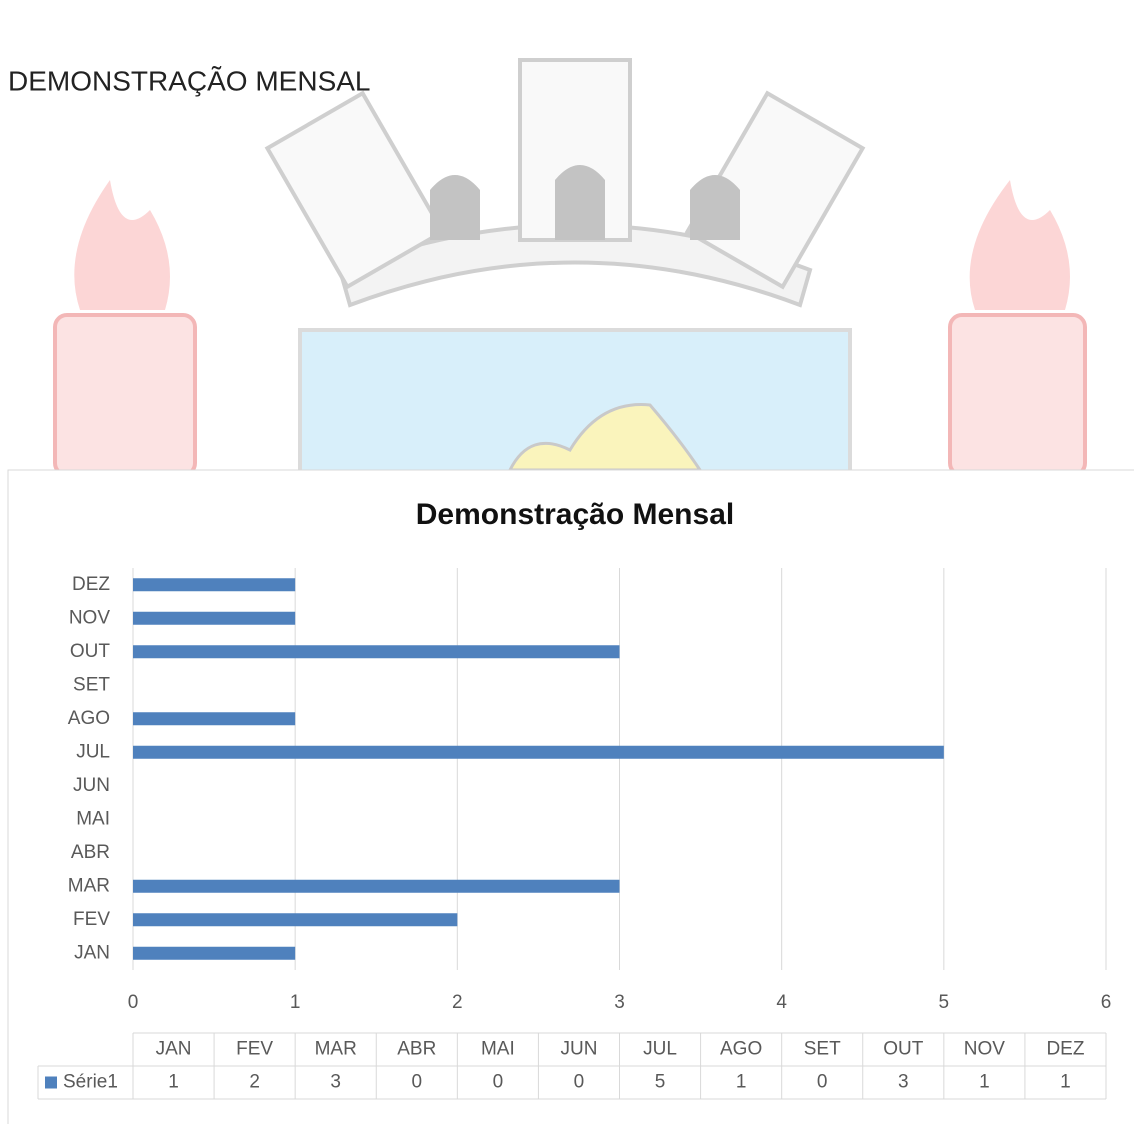 Image resolution: width=1134 pixels, height=1124 pixels. Describe the element at coordinates (822, 1049) in the screenshot. I see `table-header: SET` at that location.